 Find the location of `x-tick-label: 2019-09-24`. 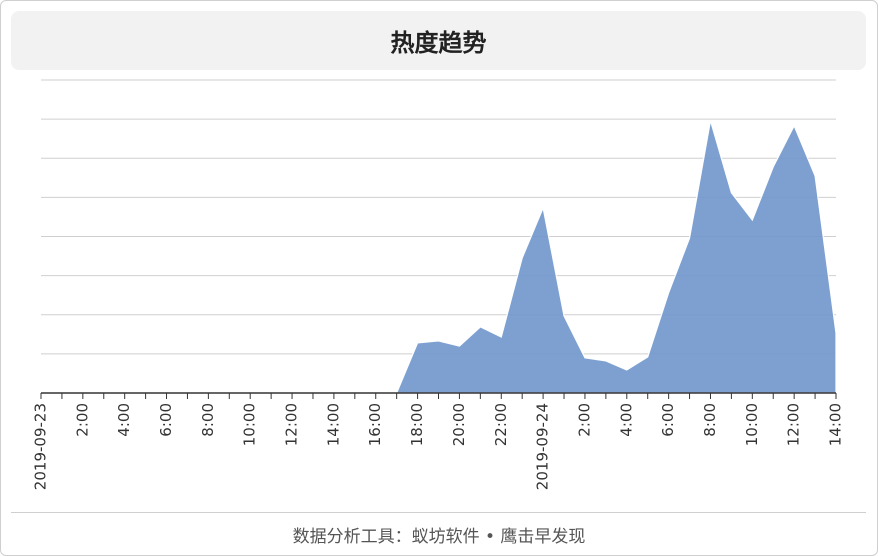

x-tick-label: 2019-09-24 is located at coordinates (543, 446).